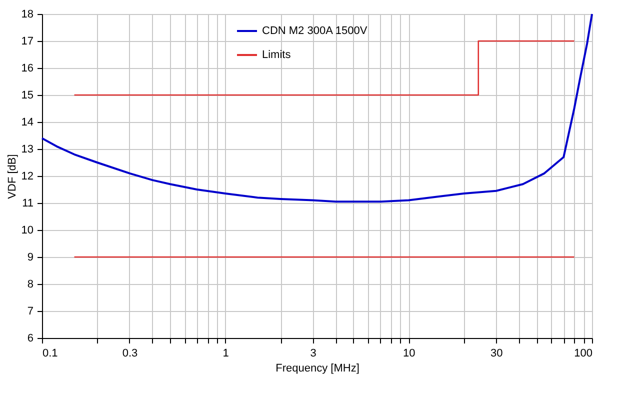 This screenshot has width=626, height=397. Describe the element at coordinates (30, 258) in the screenshot. I see `y-tick-label: 9` at that location.